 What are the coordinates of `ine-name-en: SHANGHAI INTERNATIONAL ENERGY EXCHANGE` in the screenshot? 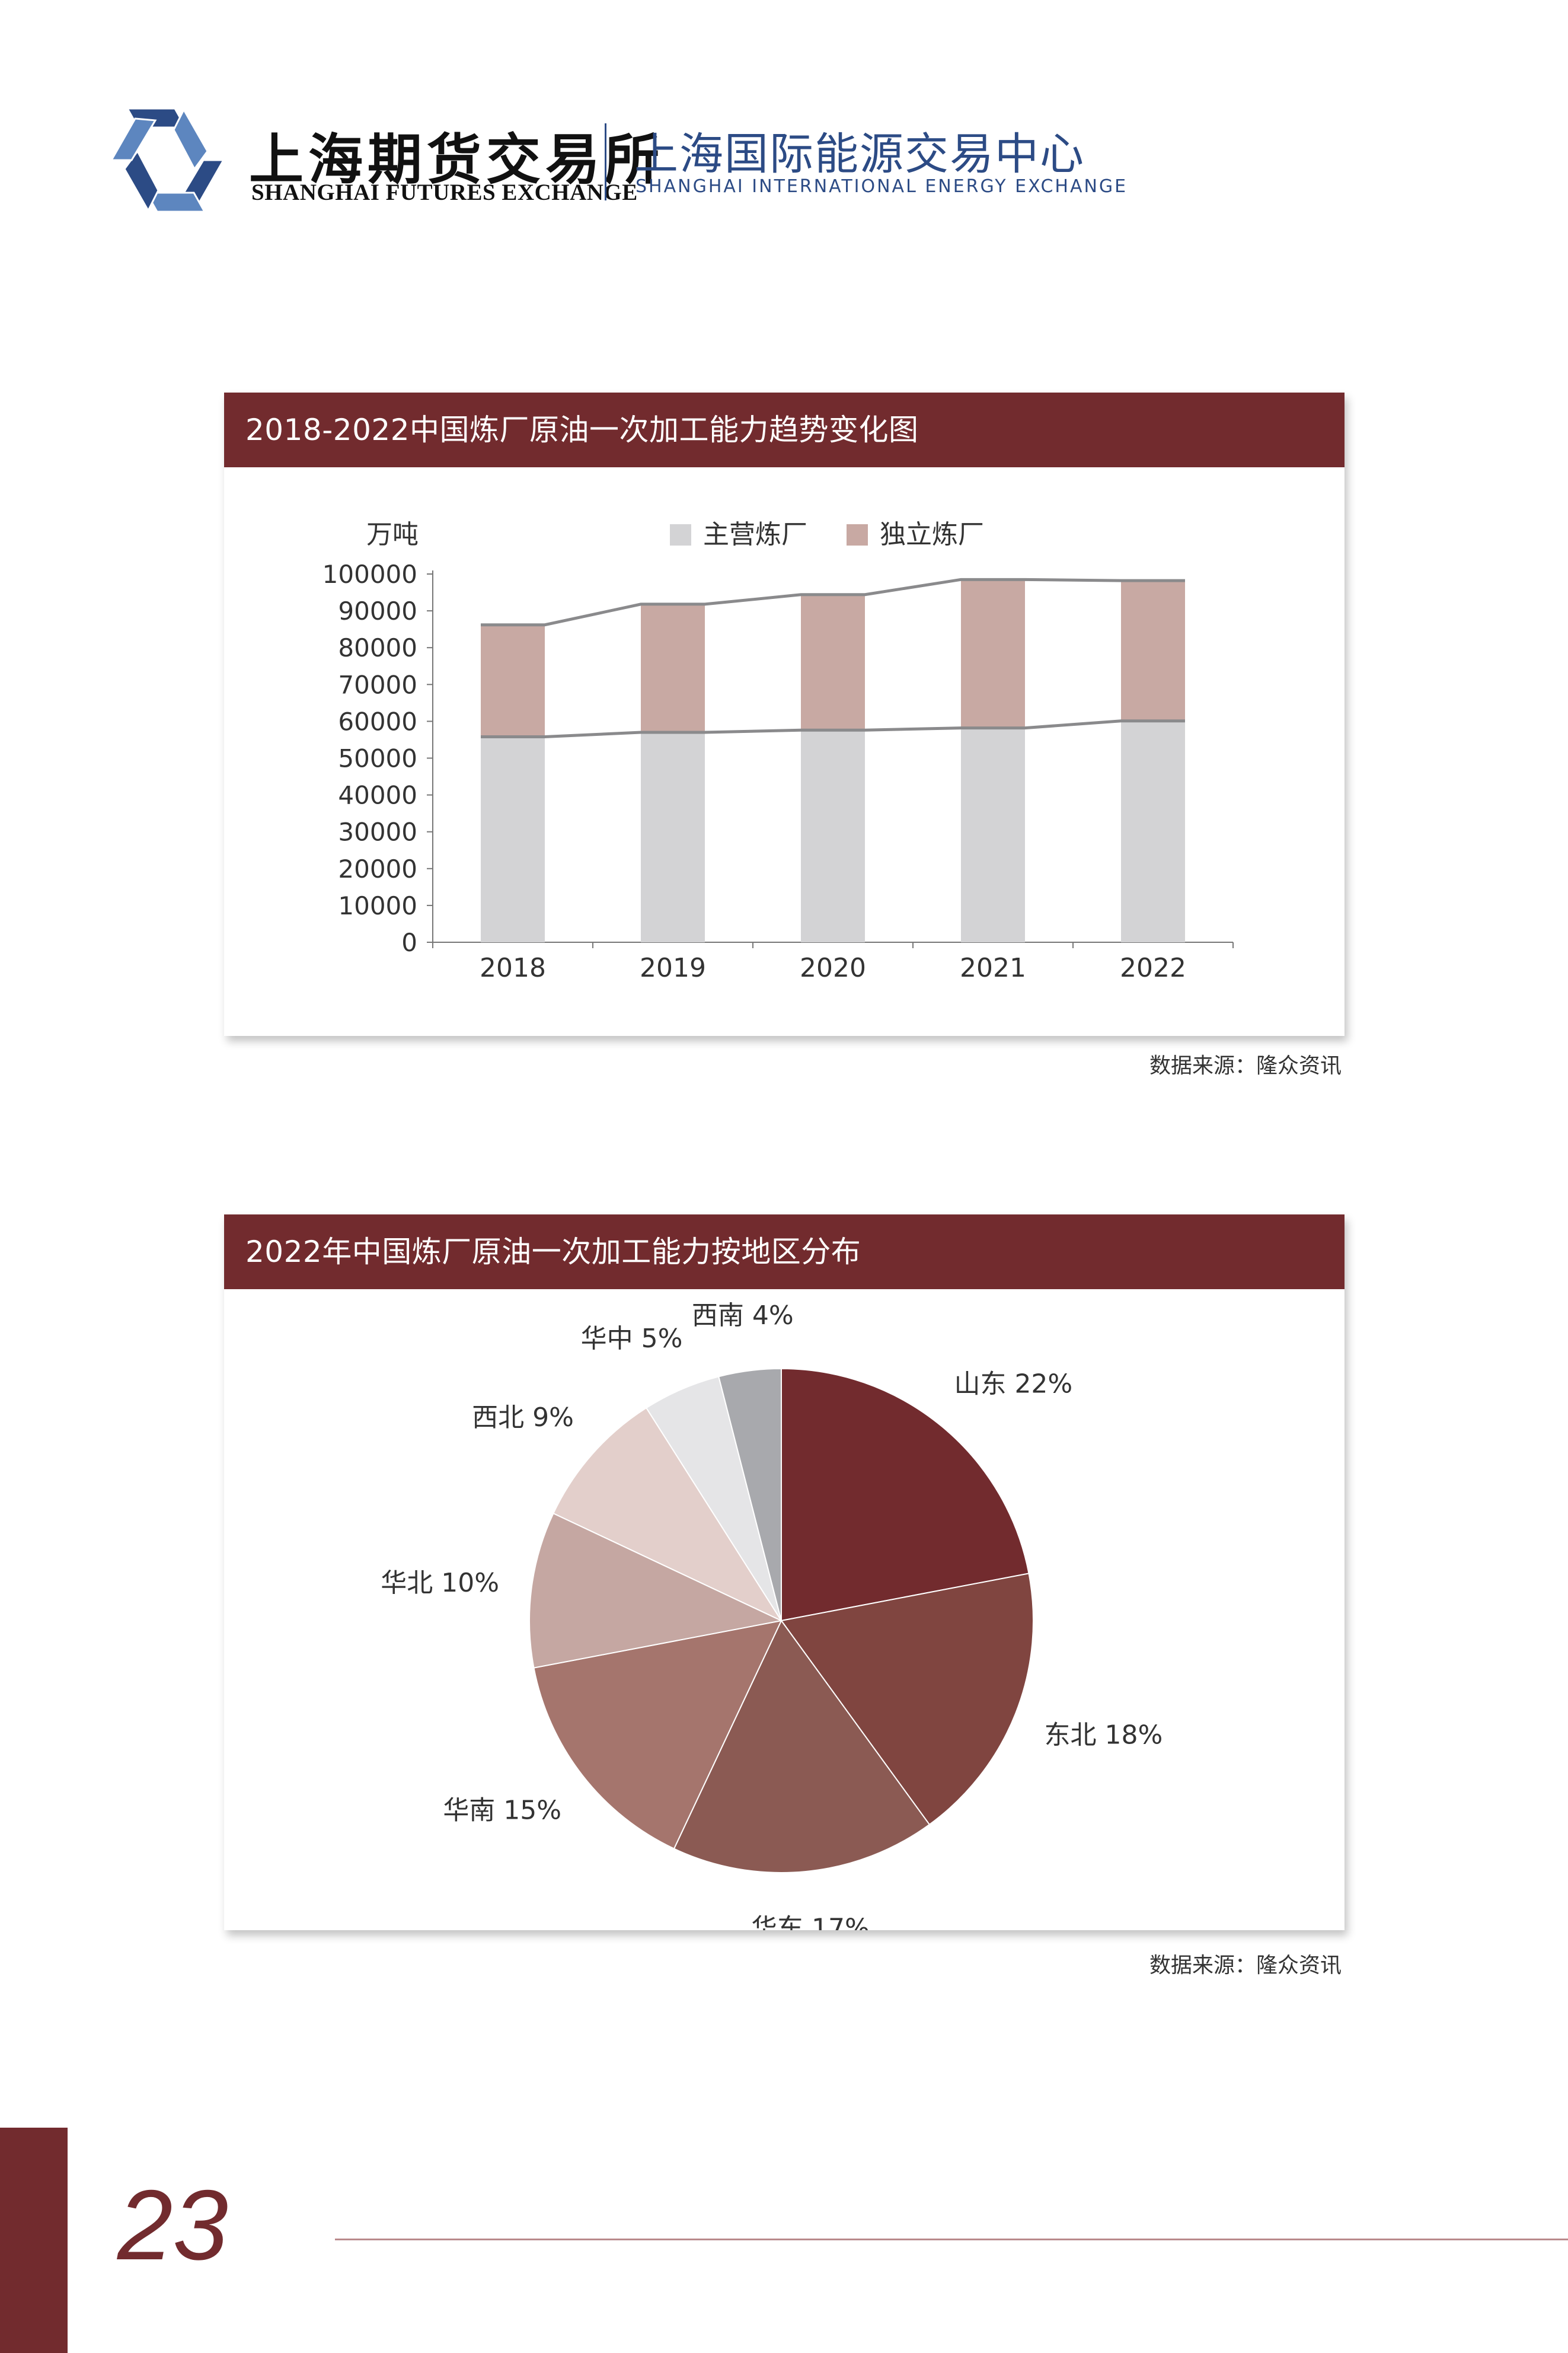 It's located at (881, 187).